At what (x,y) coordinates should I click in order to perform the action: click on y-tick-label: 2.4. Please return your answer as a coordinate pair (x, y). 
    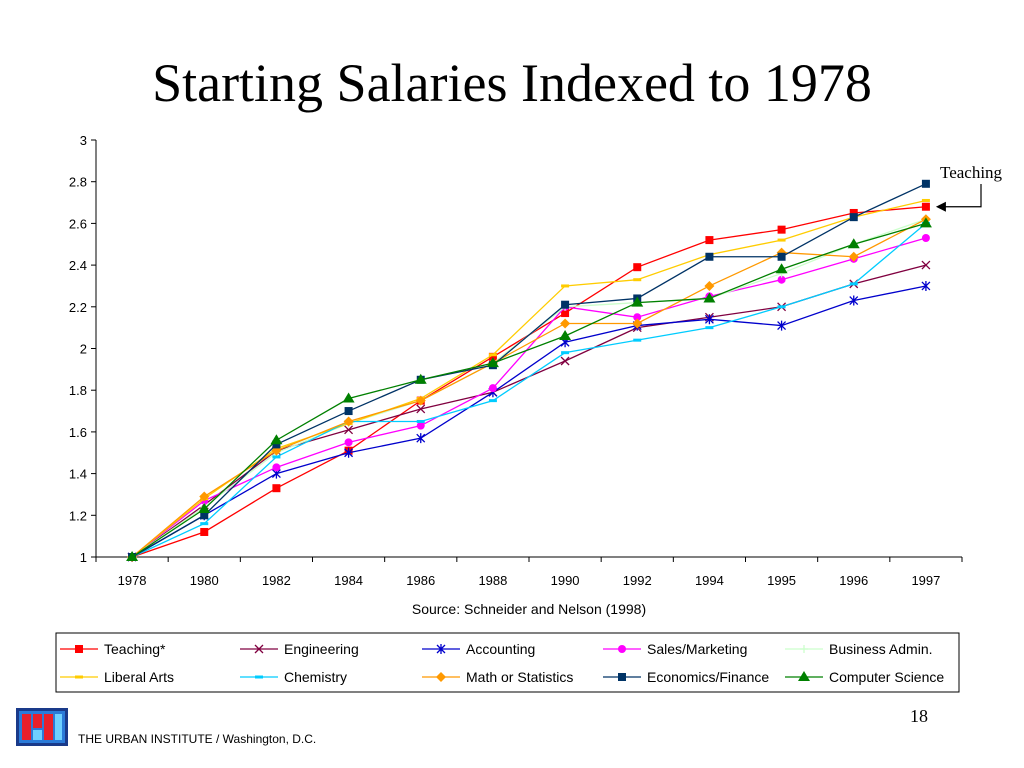
    Looking at the image, I should click on (78, 265).